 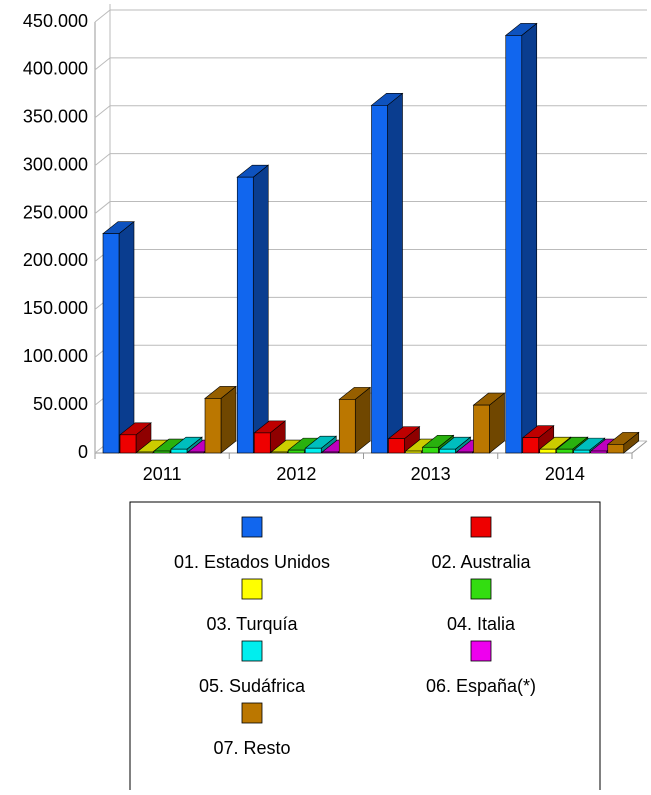 I want to click on y-tick-label: 450.000, so click(x=55, y=21).